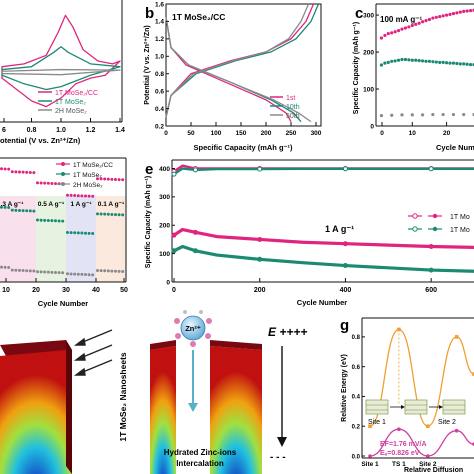  I want to click on tick-label-a-x-2: 1.0, so click(61, 130).